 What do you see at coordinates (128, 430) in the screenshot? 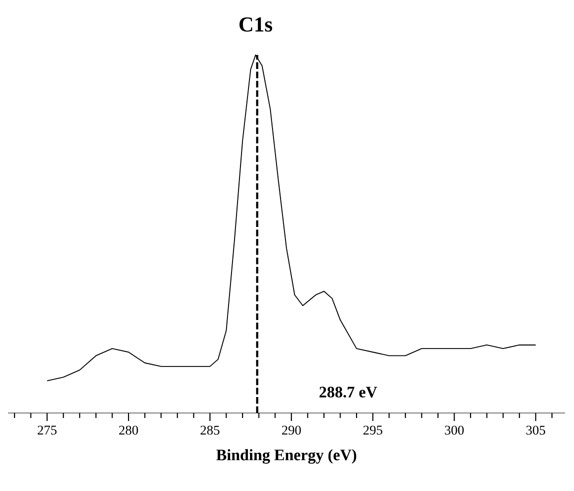
I see `x-tick-label: 280` at bounding box center [128, 430].